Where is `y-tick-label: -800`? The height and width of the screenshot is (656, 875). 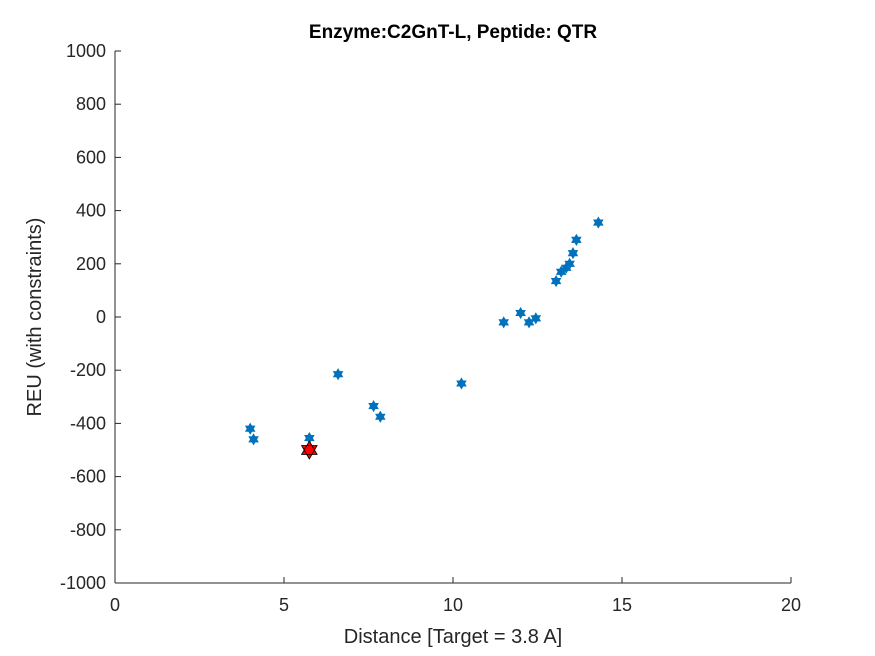 y-tick-label: -800 is located at coordinates (88, 530).